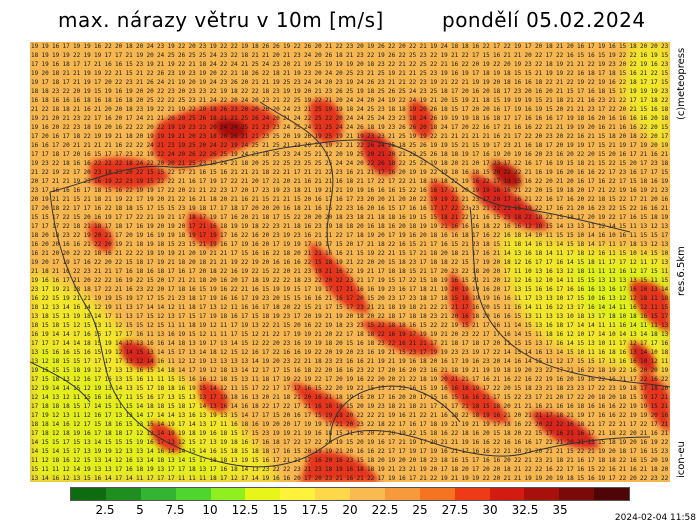 The image size is (700, 525). Describe the element at coordinates (592, 298) in the screenshot. I see `gust-value: 10` at that location.